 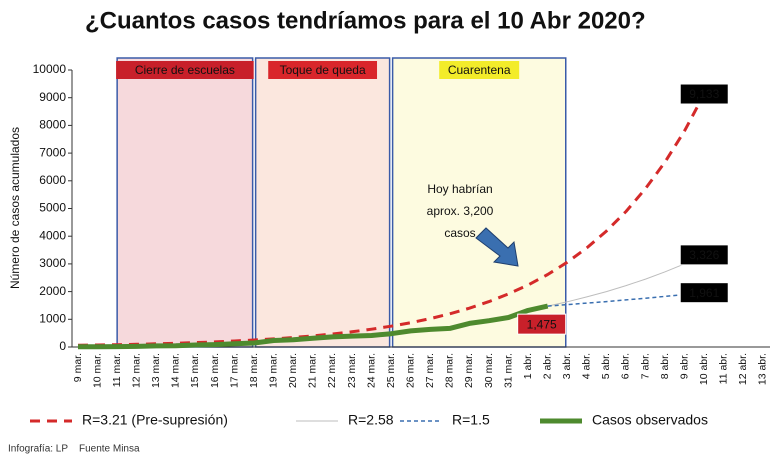 What do you see at coordinates (313, 370) in the screenshot?
I see `x-tick-label: 21 mar.` at bounding box center [313, 370].